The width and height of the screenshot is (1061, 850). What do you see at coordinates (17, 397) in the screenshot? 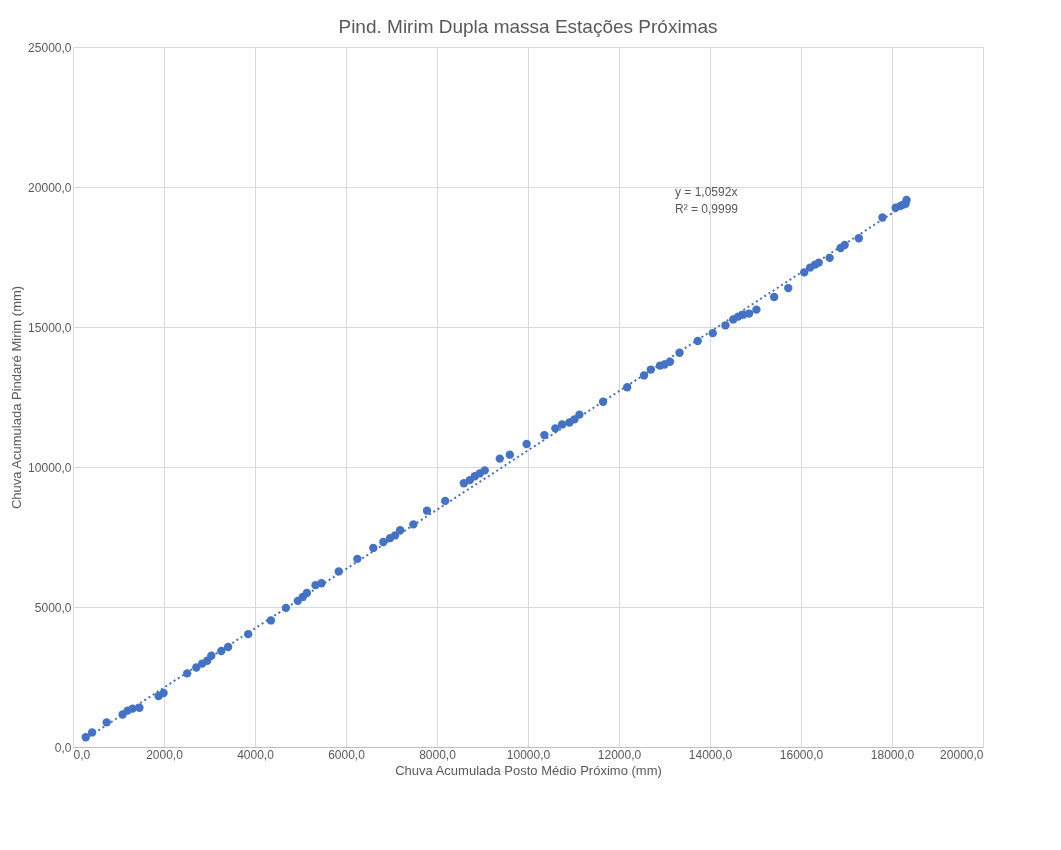
I see `y-axis-title: Chuva Acumulada Pindaré Mirim (mm)` at bounding box center [17, 397].